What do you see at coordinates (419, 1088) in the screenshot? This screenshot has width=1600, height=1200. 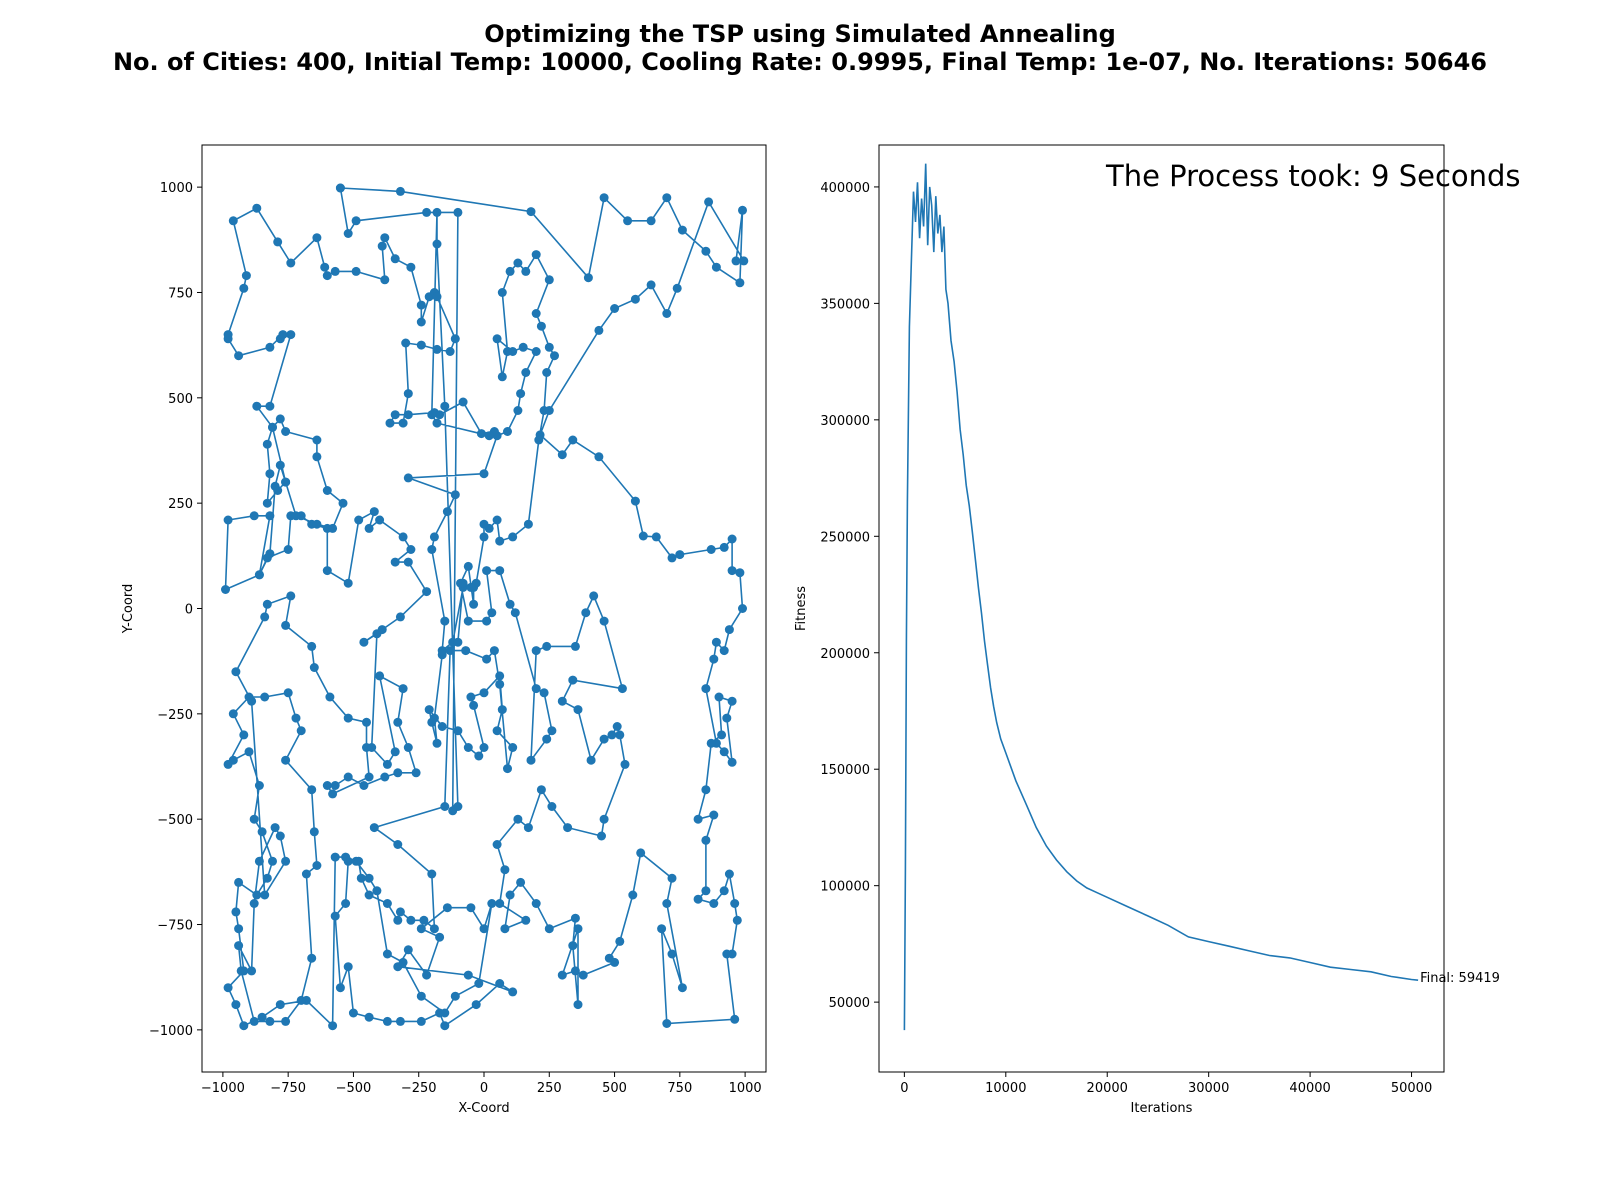 I see `left-xtick-label: −250` at bounding box center [419, 1088].